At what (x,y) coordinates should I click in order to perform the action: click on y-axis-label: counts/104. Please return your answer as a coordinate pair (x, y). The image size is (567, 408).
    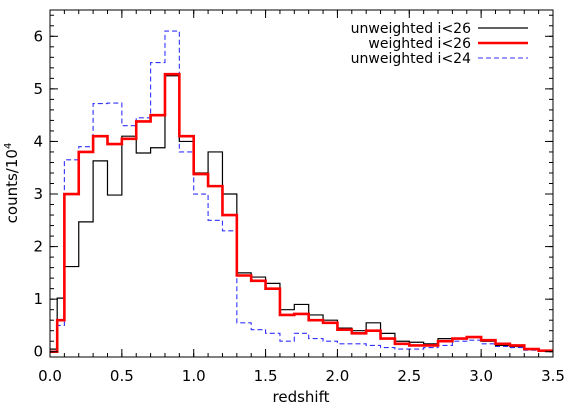
    Looking at the image, I should click on (12, 183).